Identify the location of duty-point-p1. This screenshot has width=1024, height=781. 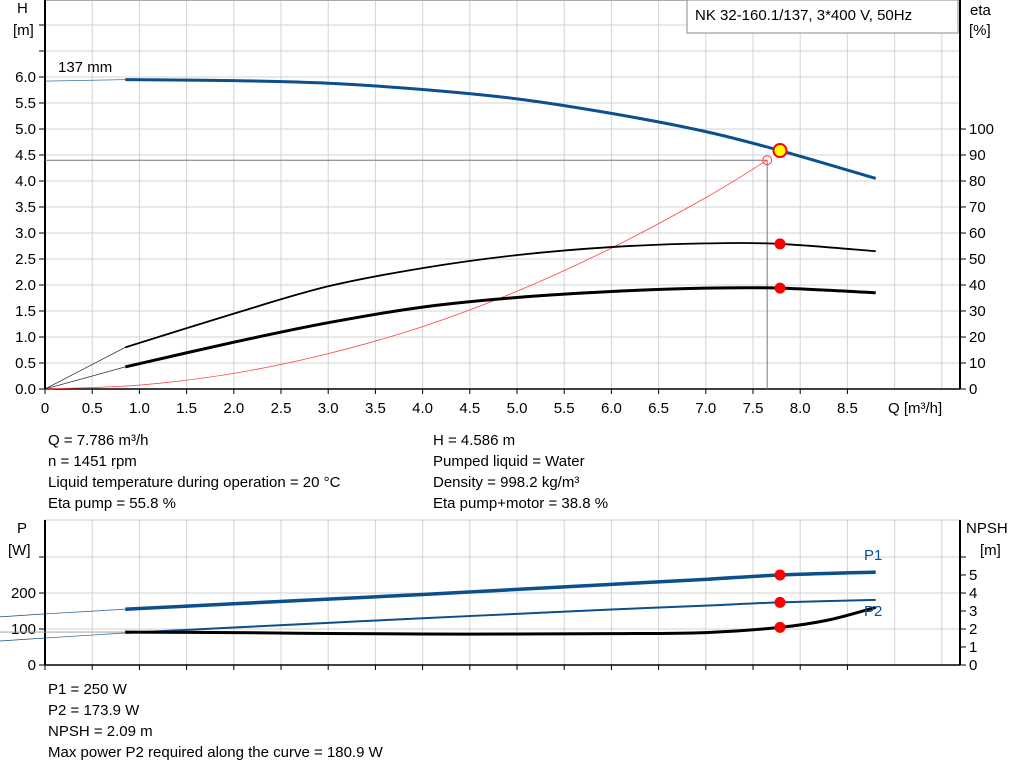
(780, 575).